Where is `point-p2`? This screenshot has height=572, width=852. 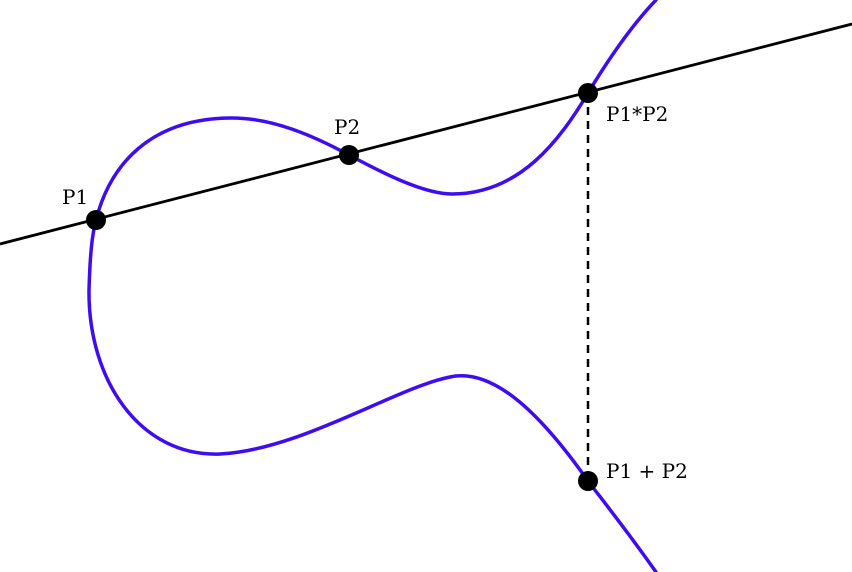
point-p2 is located at coordinates (349, 155).